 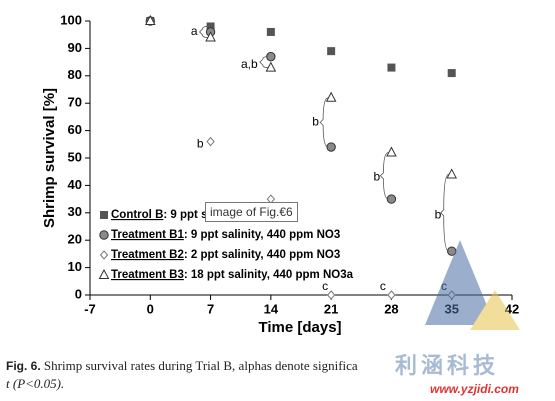 I want to click on legend-name: Treatment B1, so click(x=147, y=235).